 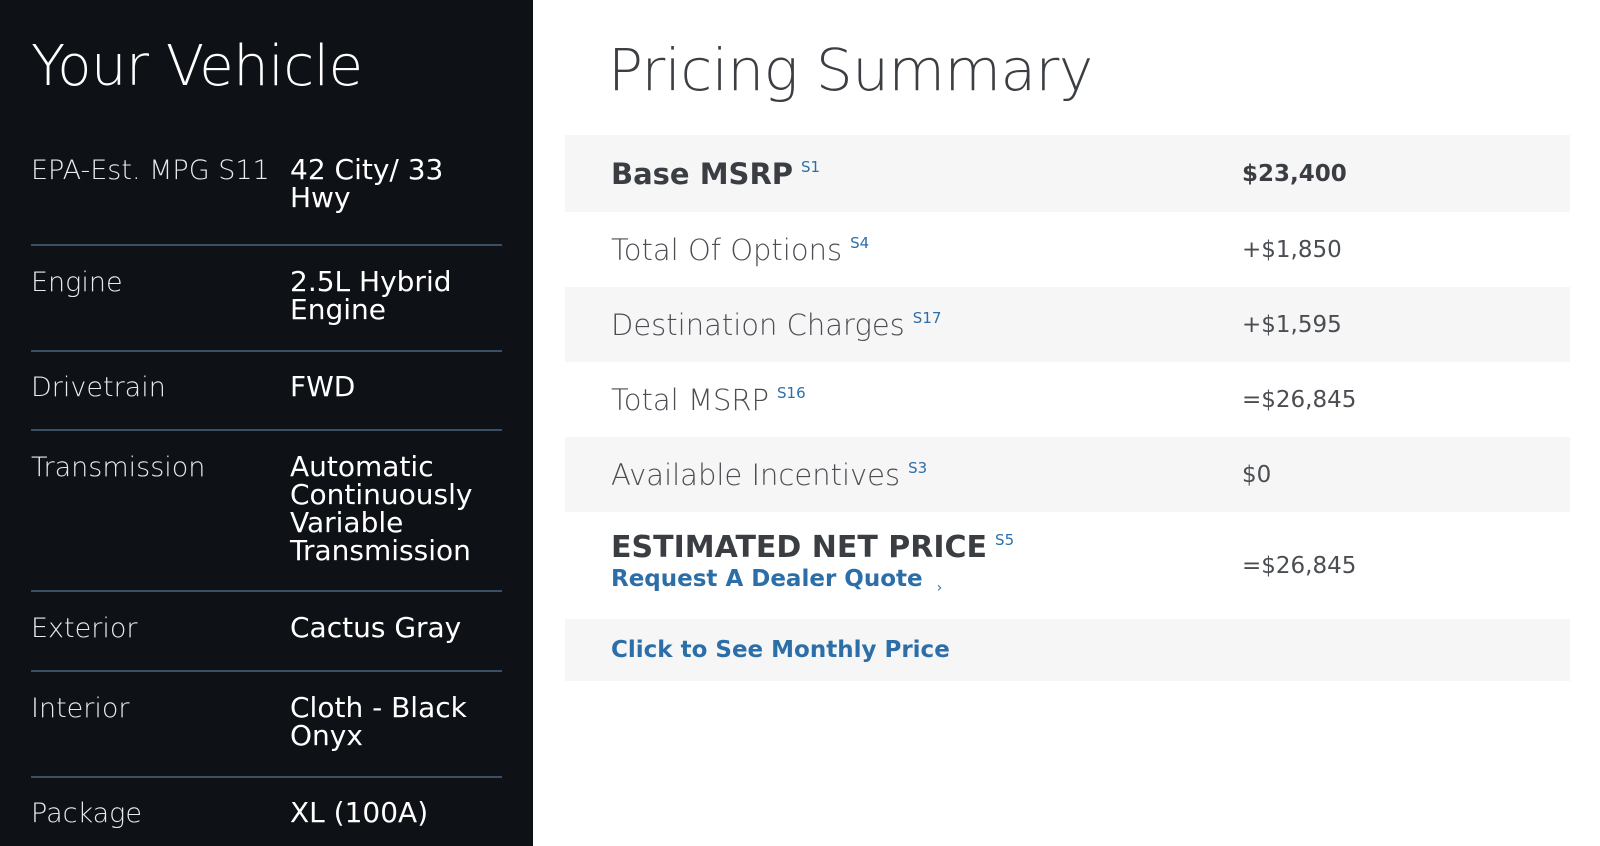 What do you see at coordinates (1067, 249) in the screenshot?
I see `price-row-options: Total Of Options S4 +$1,850` at bounding box center [1067, 249].